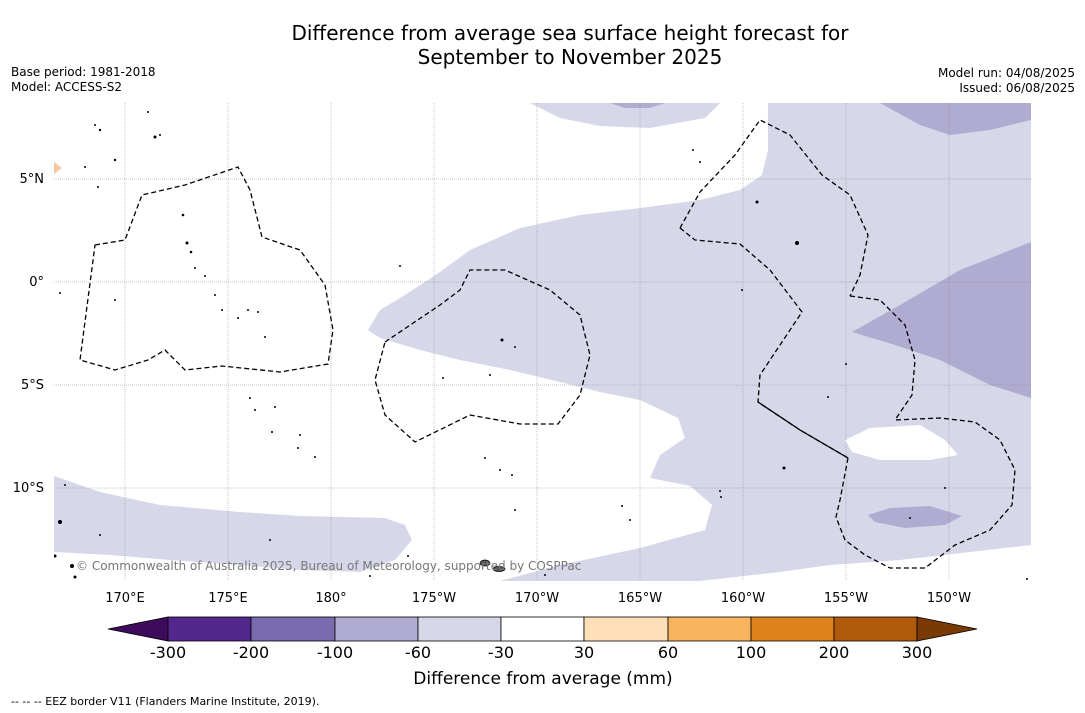 This screenshot has height=713, width=1085. I want to click on colorbar-tick-label: 60, so click(668, 652).